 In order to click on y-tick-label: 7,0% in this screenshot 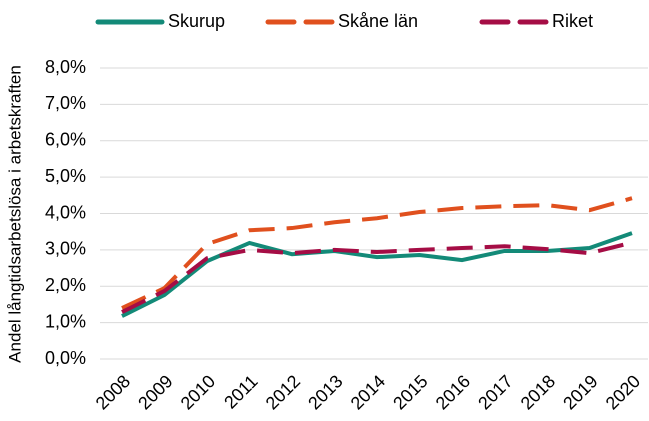, I will do `click(65, 103)`.